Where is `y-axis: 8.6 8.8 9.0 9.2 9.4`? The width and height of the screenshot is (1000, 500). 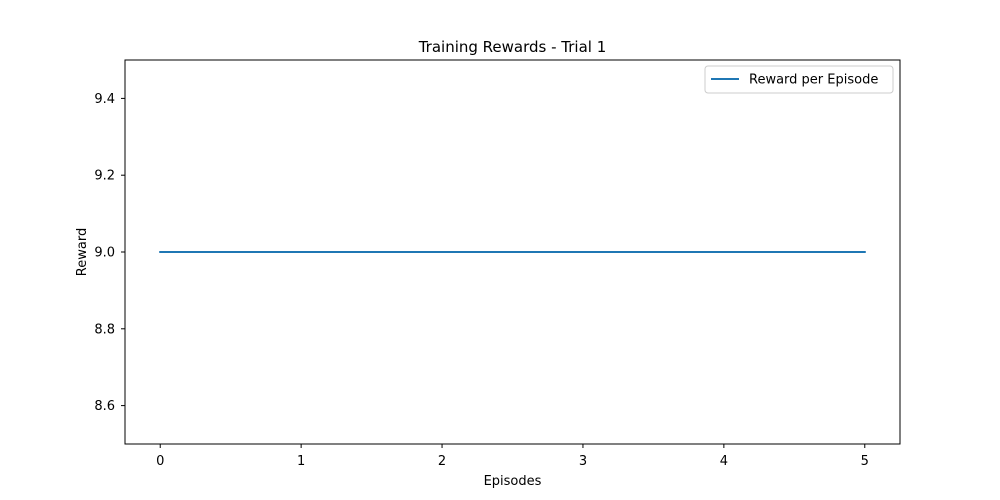 y-axis: 8.6 8.8 9.0 9.2 9.4 is located at coordinates (109, 253).